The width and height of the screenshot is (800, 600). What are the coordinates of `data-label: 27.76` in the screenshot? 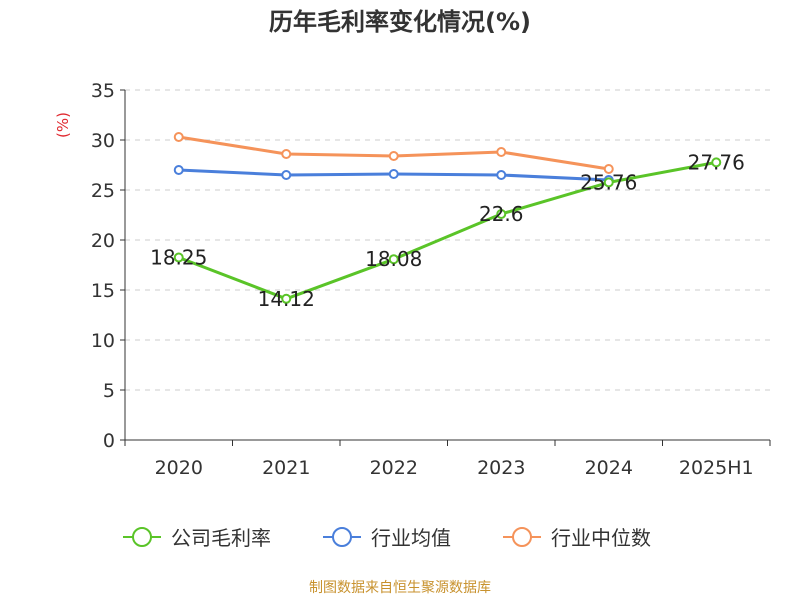 It's located at (716, 162).